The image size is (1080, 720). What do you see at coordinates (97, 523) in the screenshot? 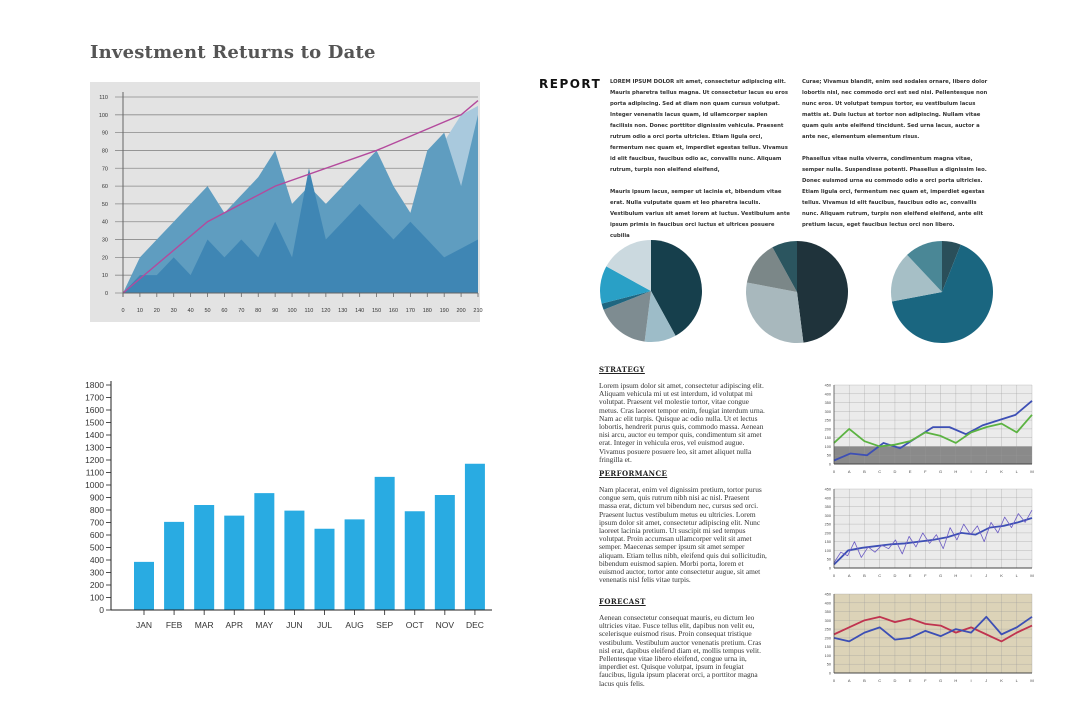
I see `y-tick-label: 700` at bounding box center [97, 523].